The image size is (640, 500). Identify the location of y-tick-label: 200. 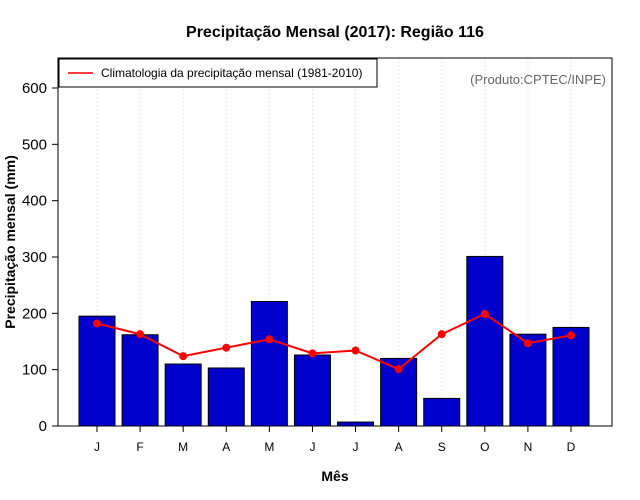
(34, 313).